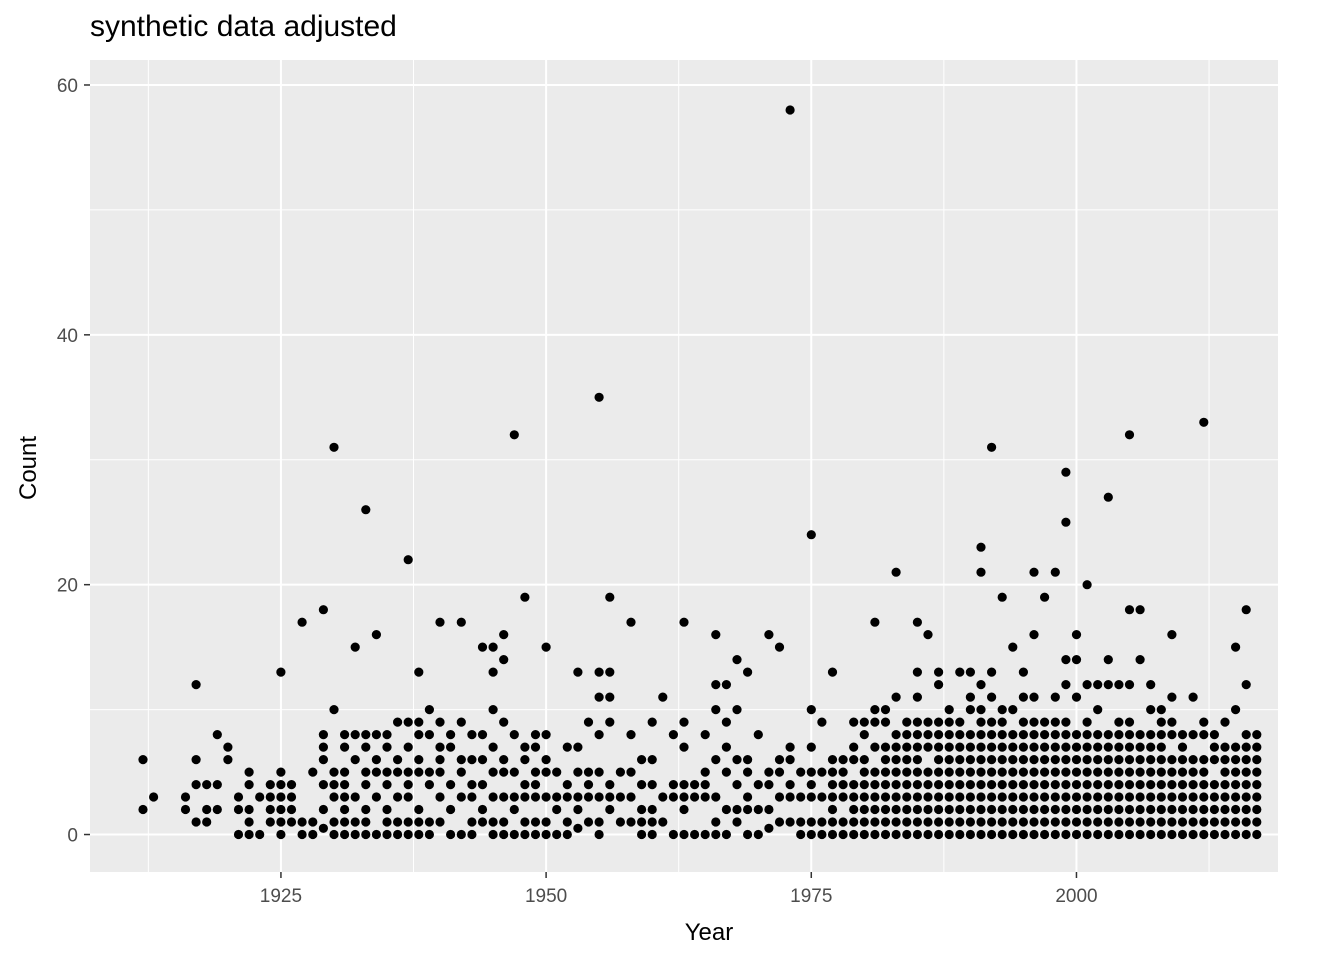 Image resolution: width=1344 pixels, height=960 pixels. What do you see at coordinates (243, 26) in the screenshot?
I see `chart-title: synthetic data adjusted` at bounding box center [243, 26].